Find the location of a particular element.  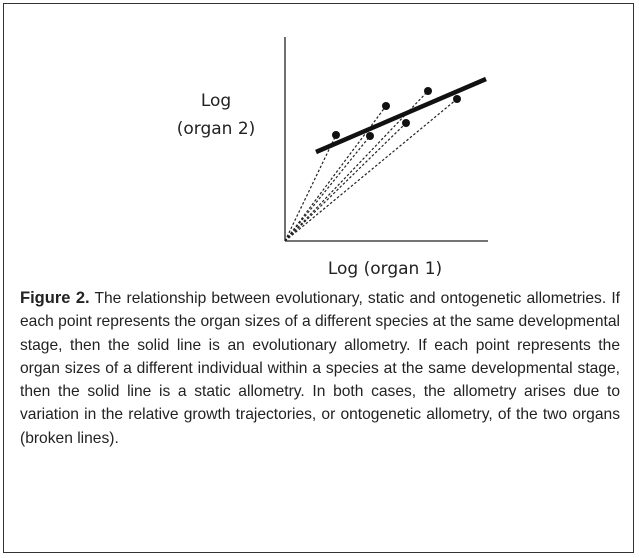

evolutionary-allometry-line is located at coordinates (401, 115).